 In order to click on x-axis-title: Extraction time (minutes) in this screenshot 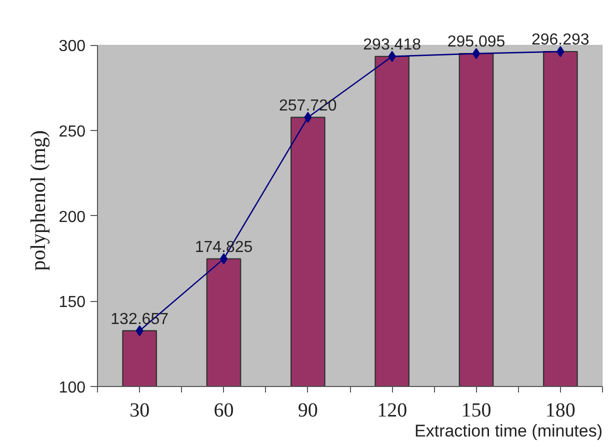, I will do `click(508, 431)`.